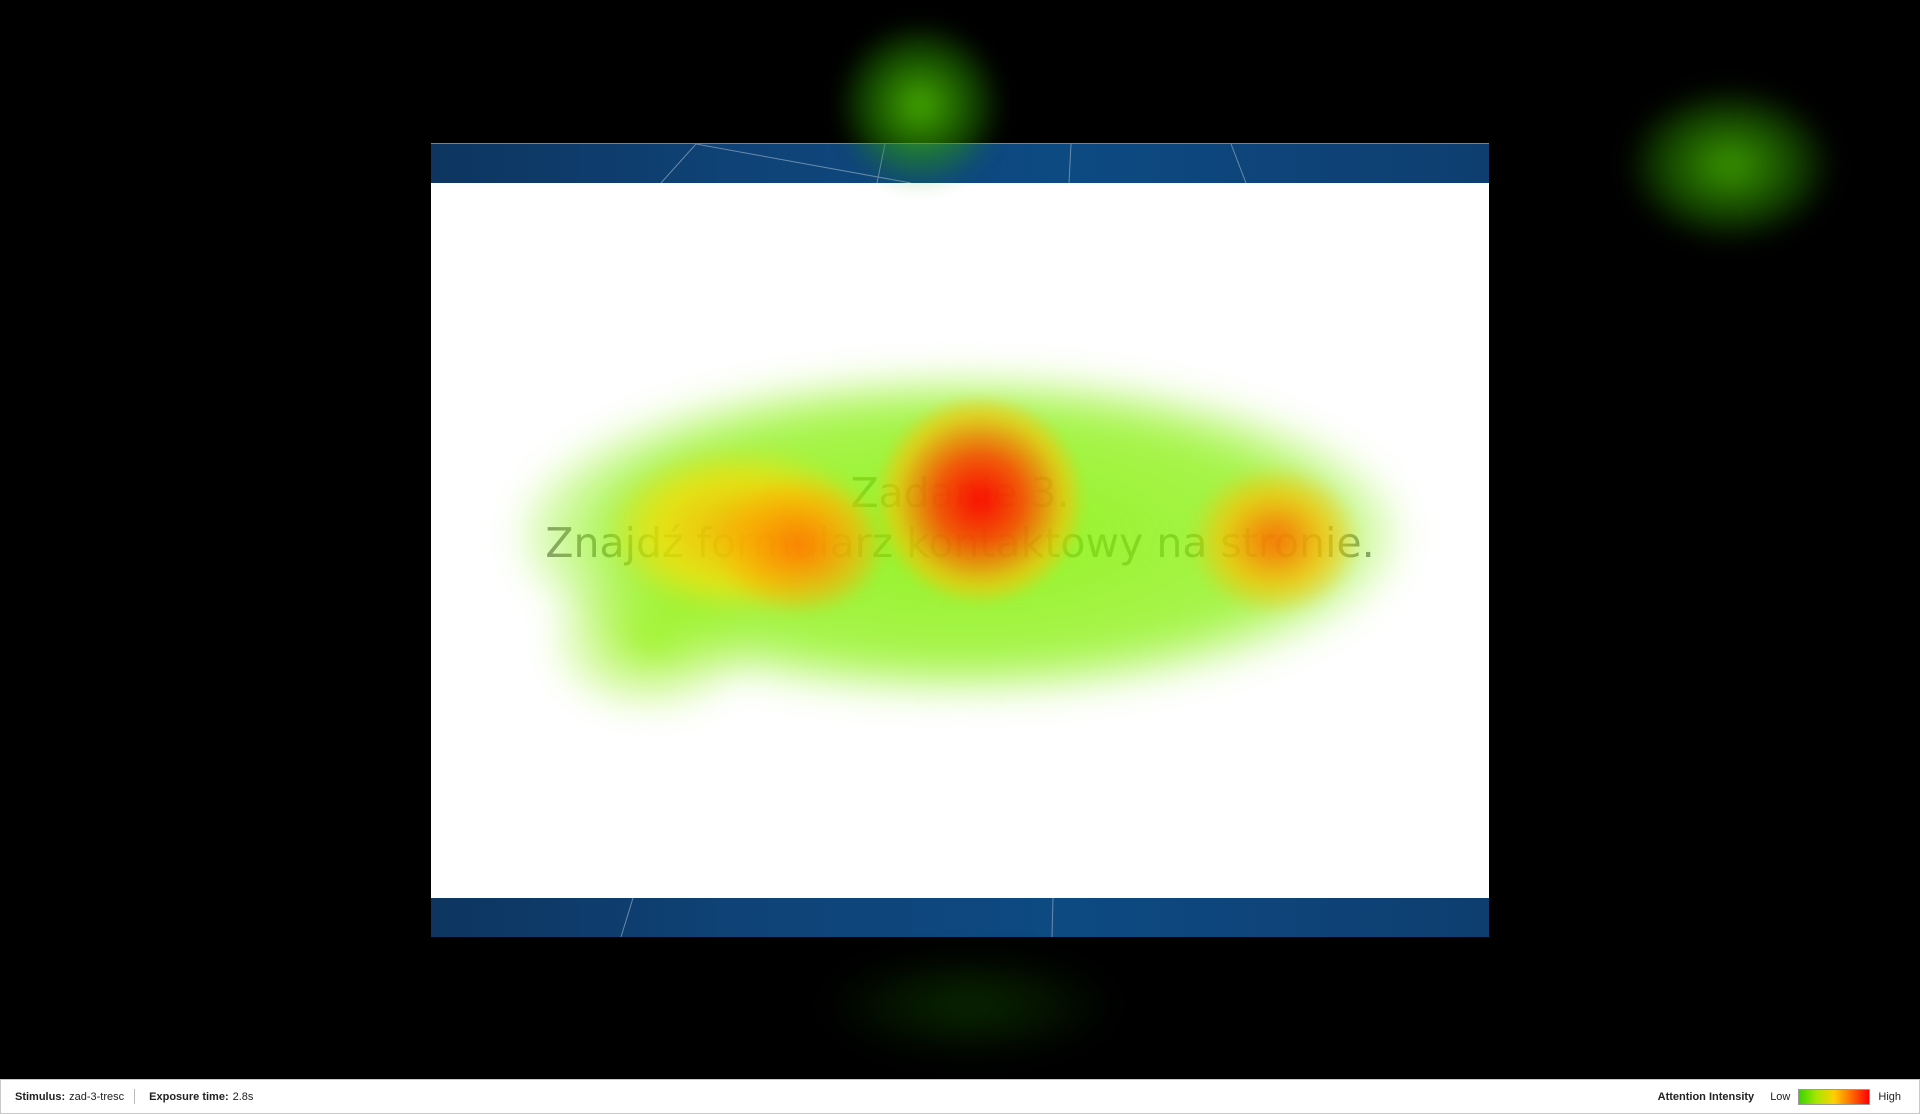 The height and width of the screenshot is (1114, 1920). I want to click on legend-gradient-bar, so click(1834, 1097).